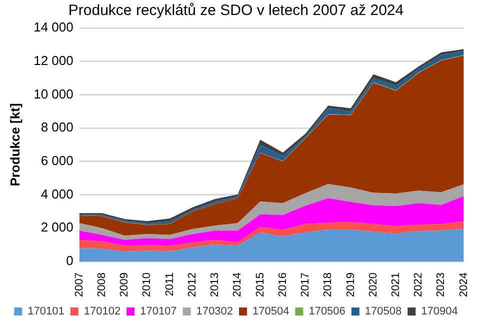 Image resolution: width=480 pixels, height=327 pixels. I want to click on legend-label: 170302, so click(215, 312).